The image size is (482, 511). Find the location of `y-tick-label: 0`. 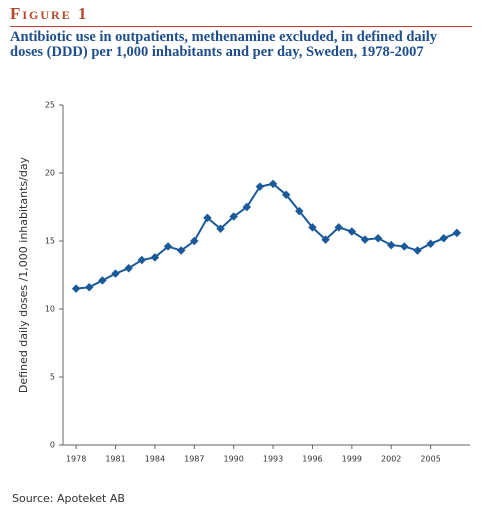

y-tick-label: 0 is located at coordinates (52, 445).